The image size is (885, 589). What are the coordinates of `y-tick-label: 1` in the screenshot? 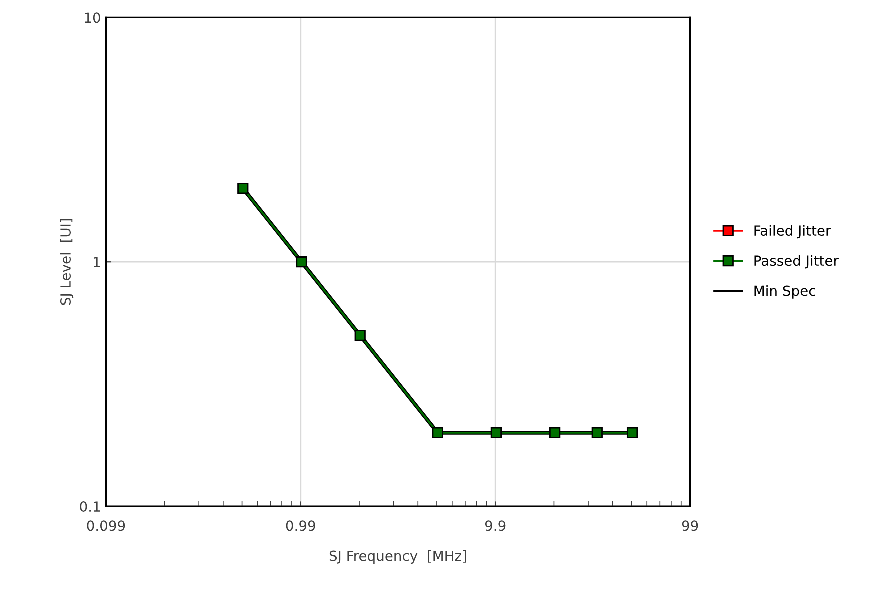 It's located at (97, 262).